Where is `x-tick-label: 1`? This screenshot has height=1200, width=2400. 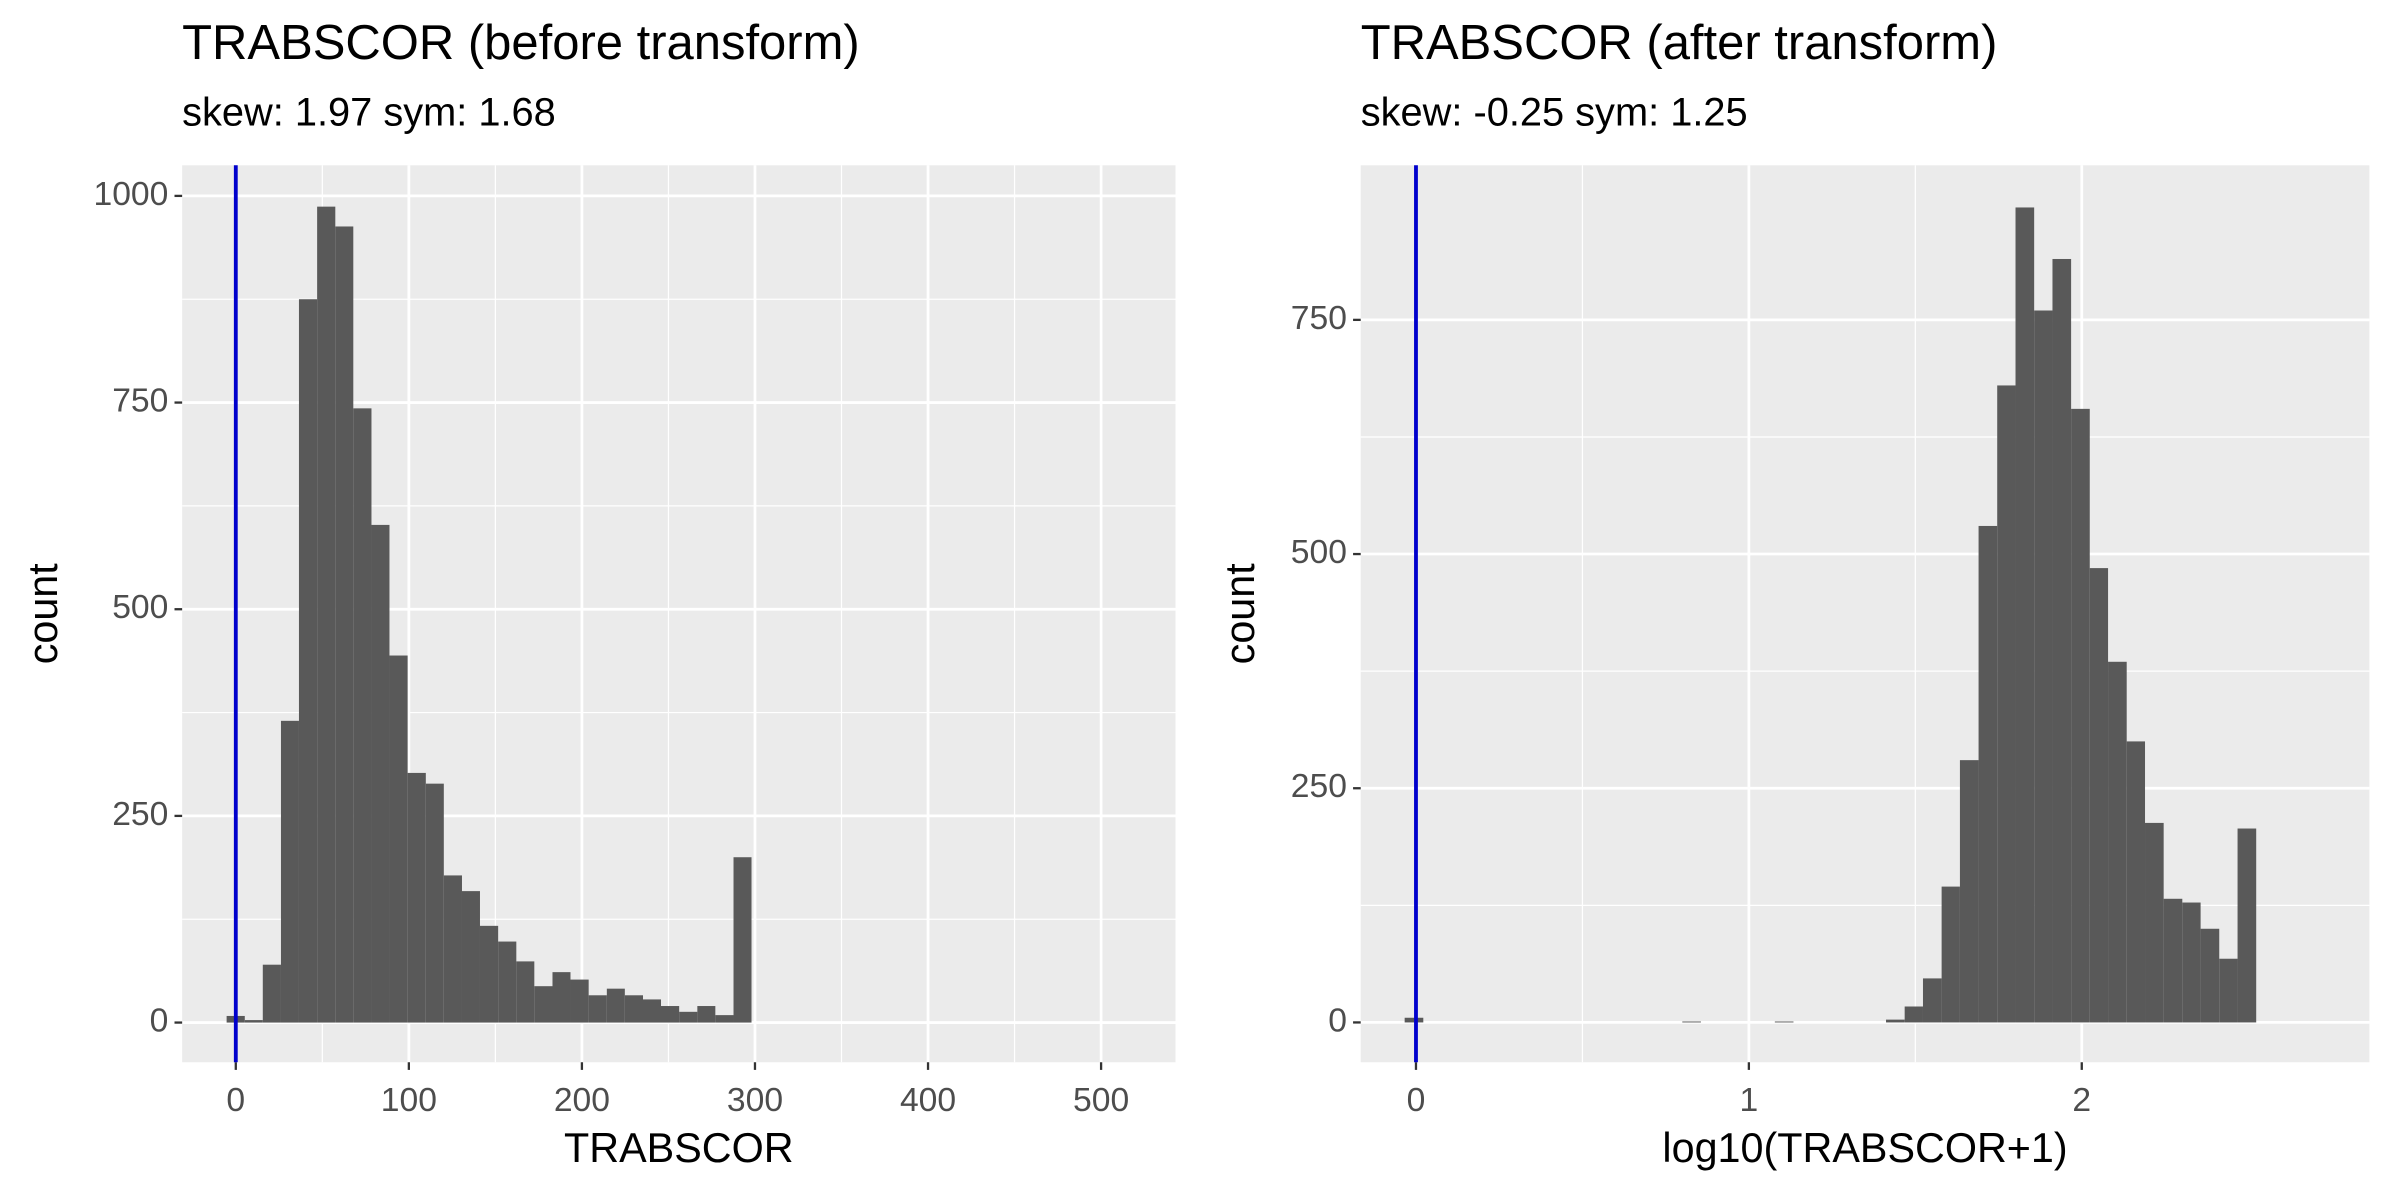 x-tick-label: 1 is located at coordinates (1749, 1100).